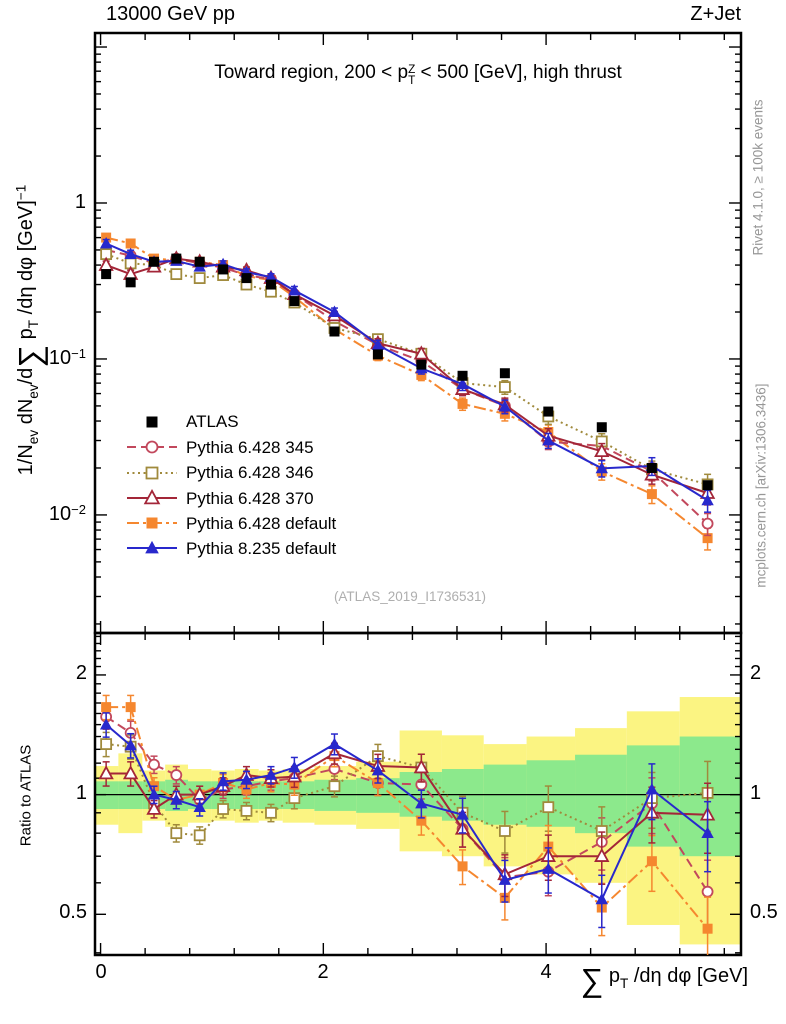 This screenshot has height=1024, width=786. I want to click on ylab-p3: /d, so click(26, 376).